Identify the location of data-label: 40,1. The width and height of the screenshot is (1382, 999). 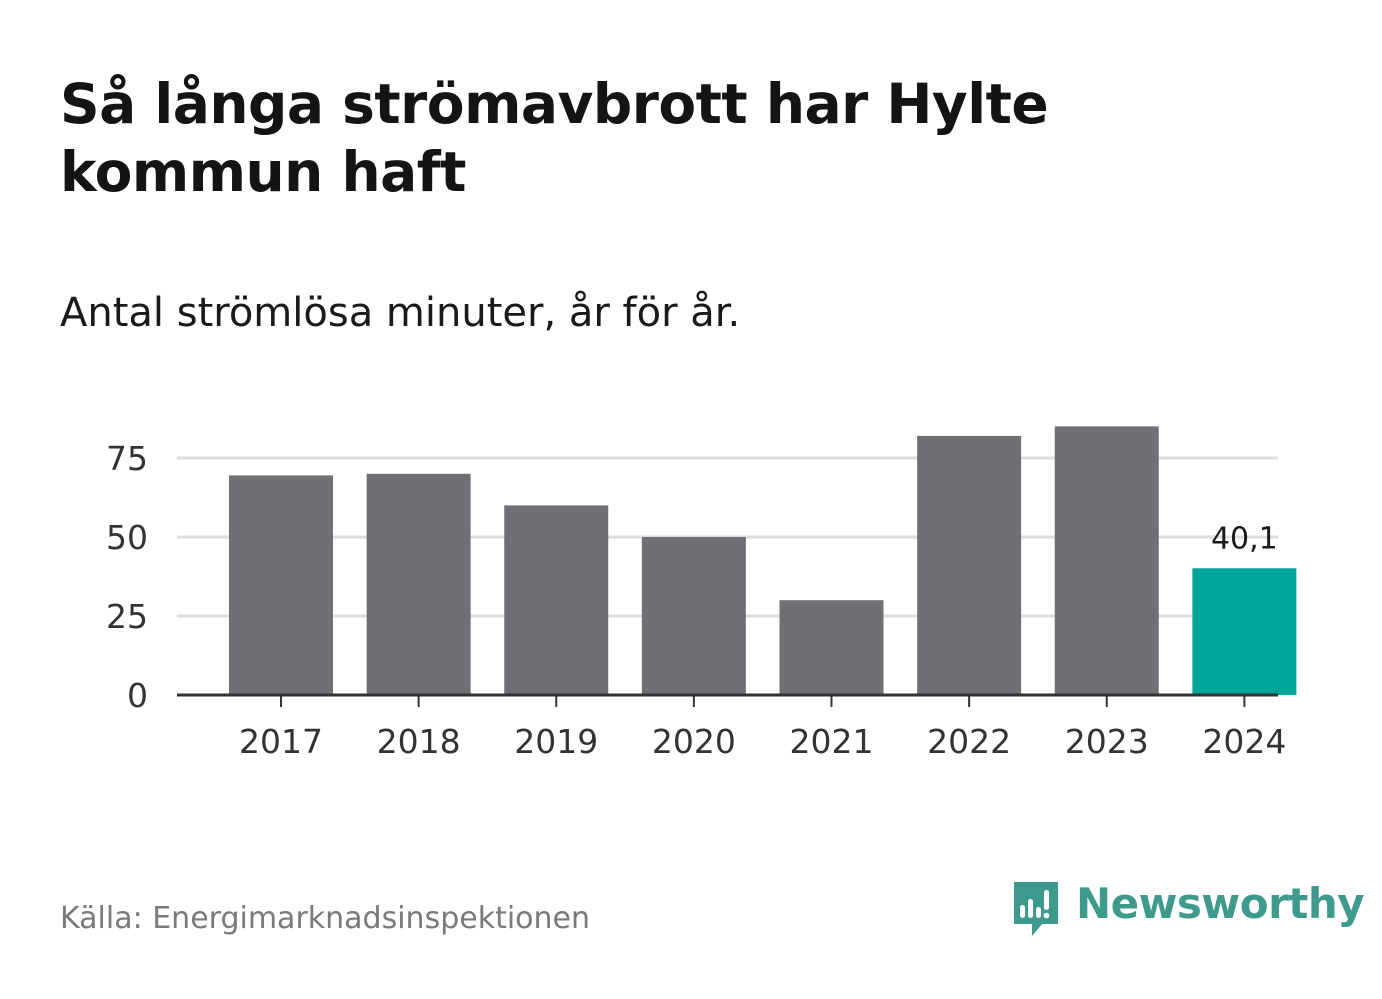
(1244, 538).